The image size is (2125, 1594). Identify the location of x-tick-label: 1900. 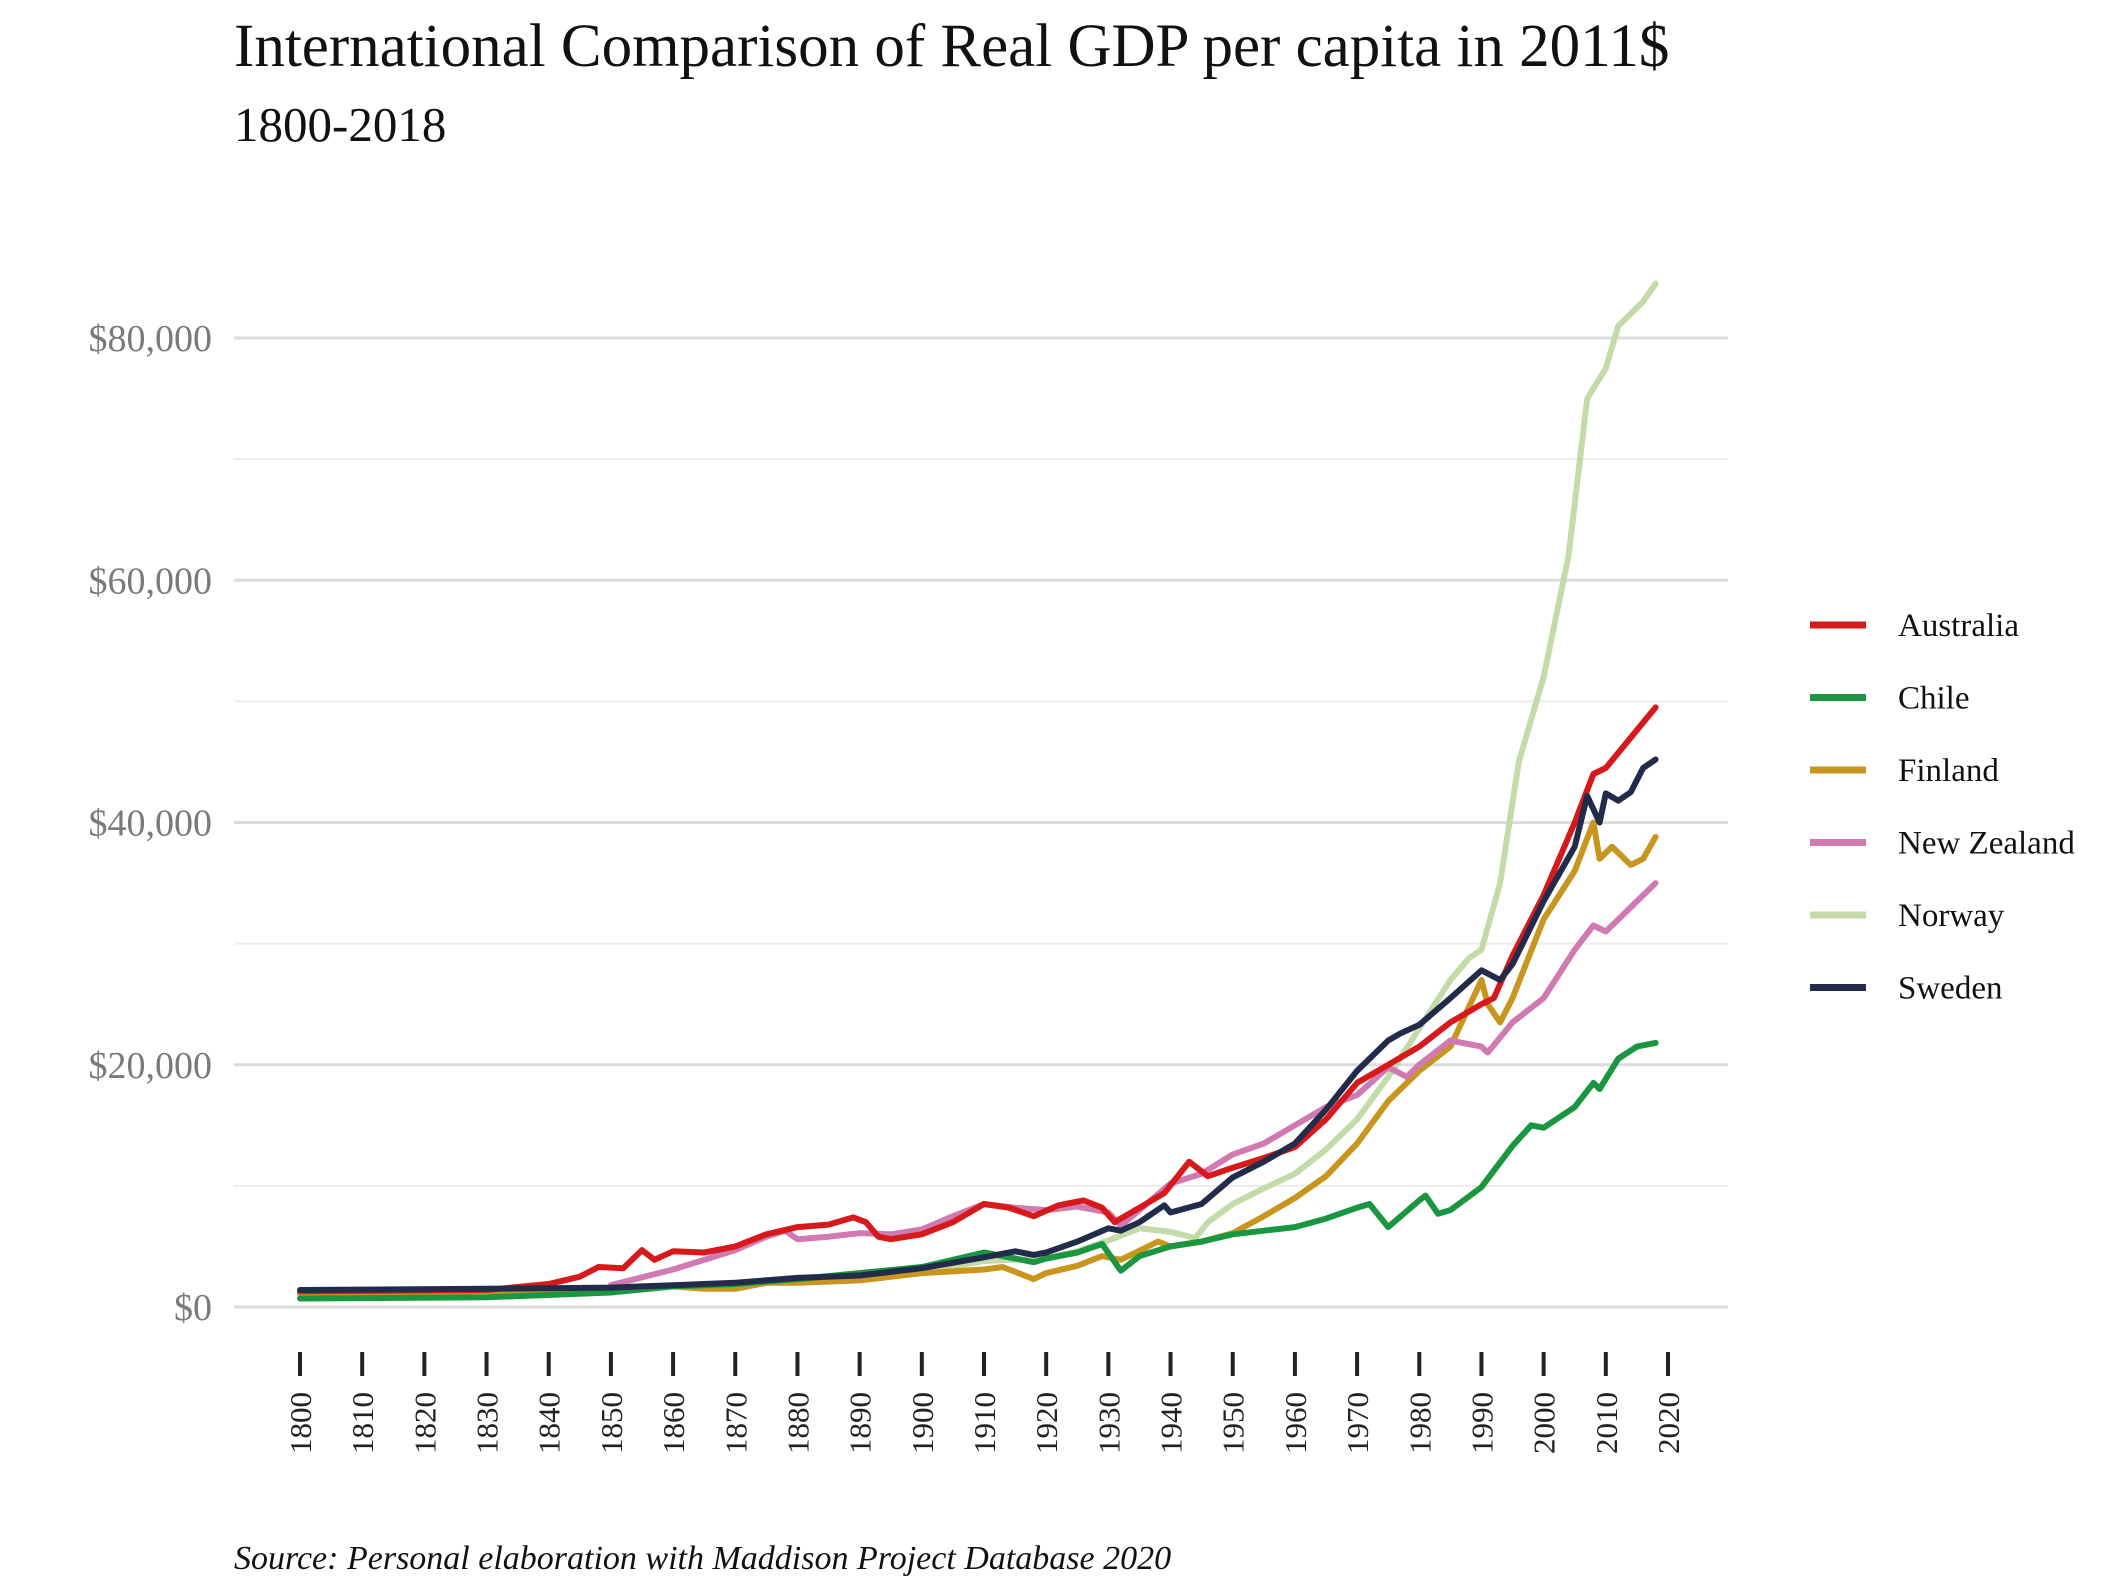
(922, 1423).